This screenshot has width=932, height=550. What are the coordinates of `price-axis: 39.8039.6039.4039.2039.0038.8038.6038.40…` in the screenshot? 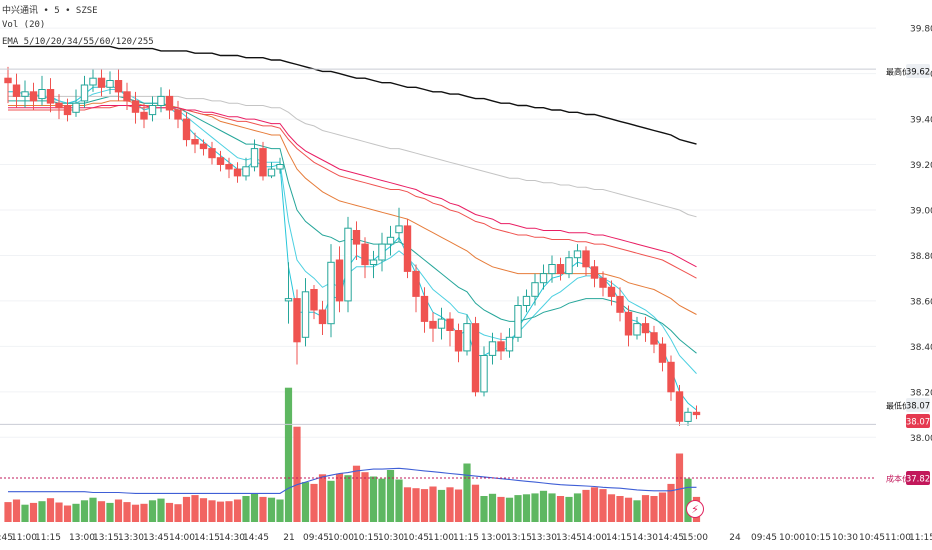 It's located at (921, 234).